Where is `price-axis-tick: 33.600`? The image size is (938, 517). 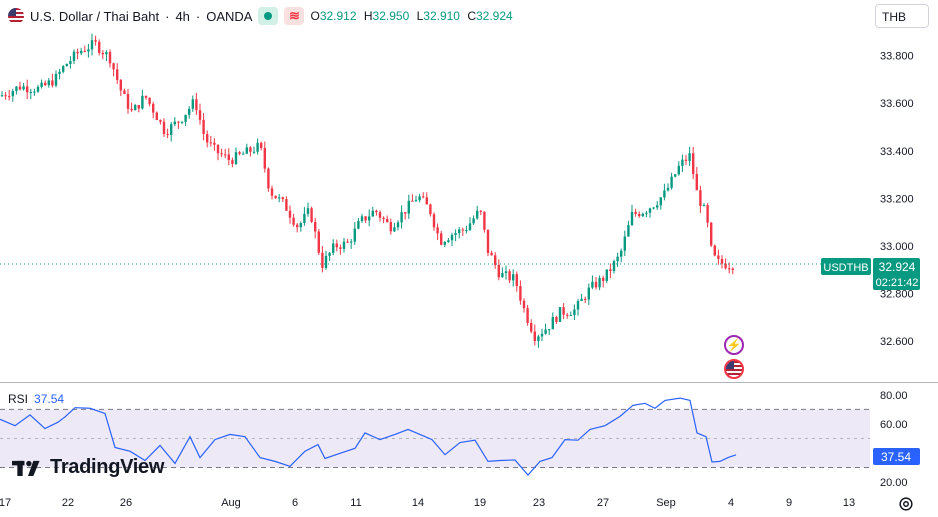 price-axis-tick: 33.600 is located at coordinates (897, 104).